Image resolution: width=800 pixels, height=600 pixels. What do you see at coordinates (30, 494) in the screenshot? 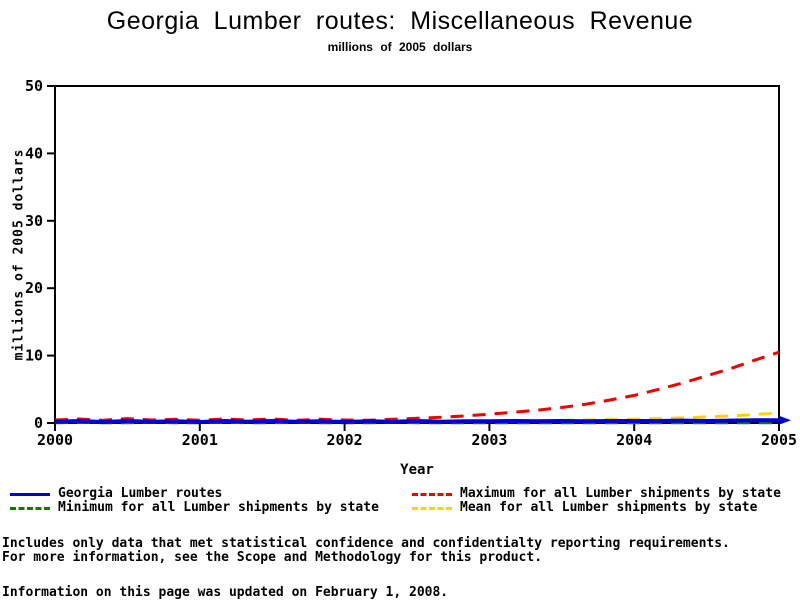
I see `legend-line-swatch-blue-solid` at bounding box center [30, 494].